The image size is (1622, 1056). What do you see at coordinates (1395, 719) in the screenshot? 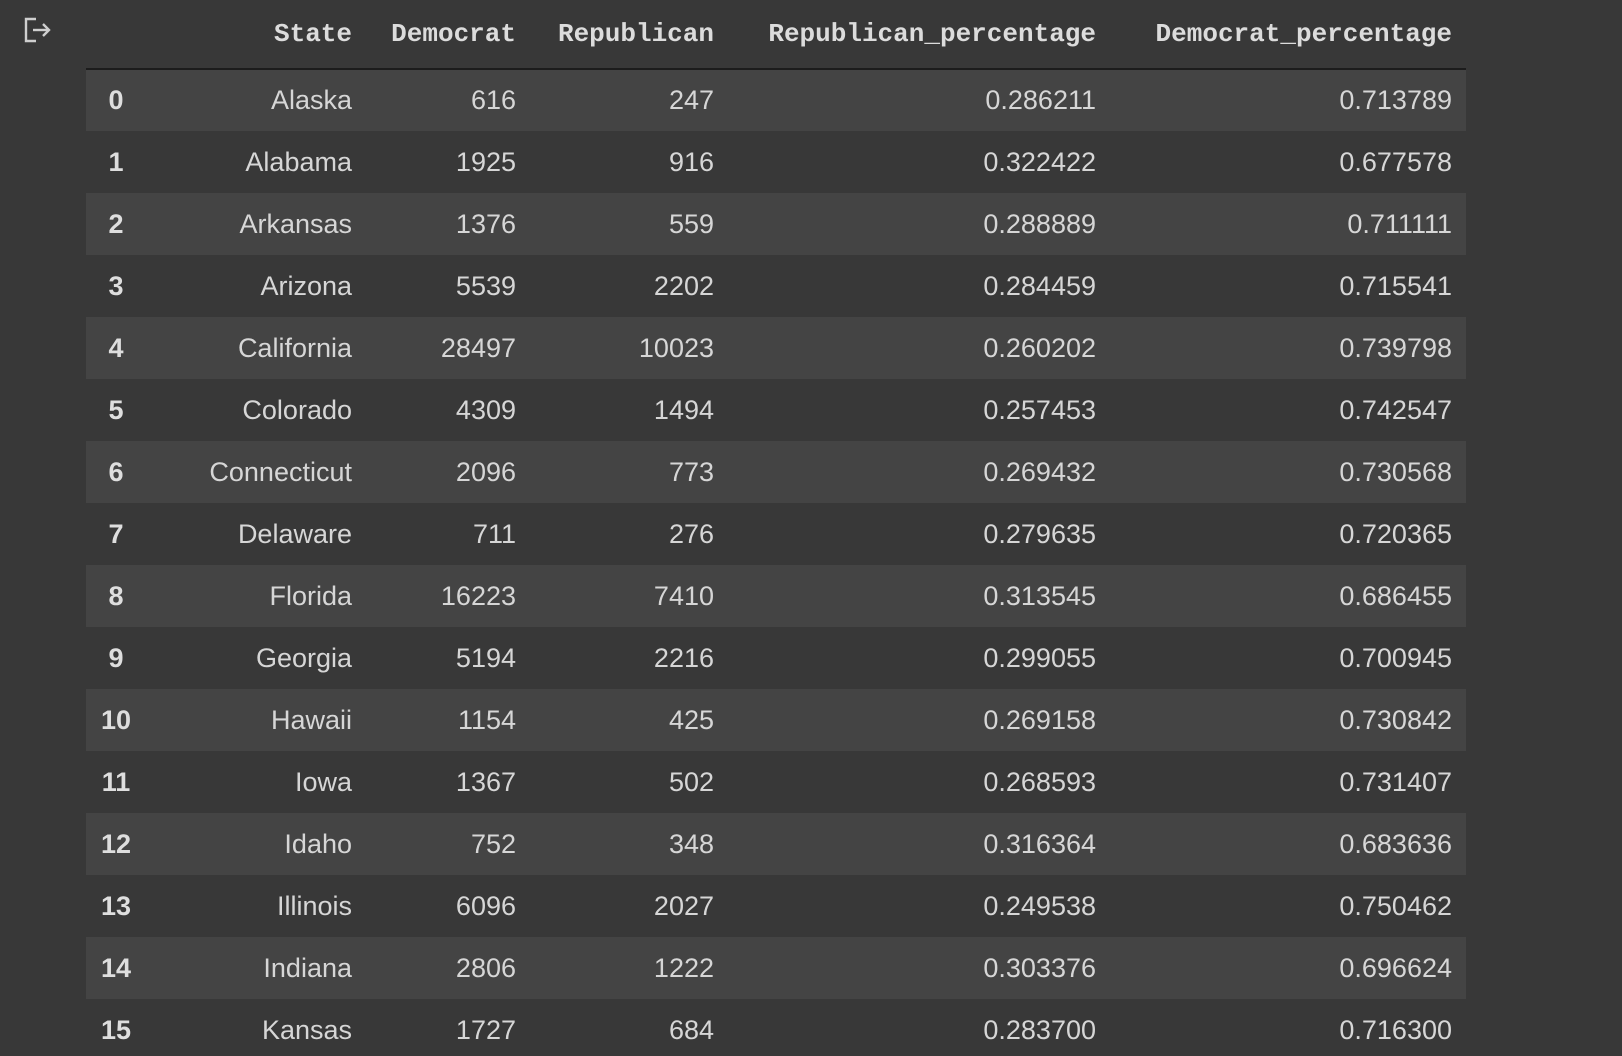
I see `cell-democrat-percentage: 0.730842` at bounding box center [1395, 719].